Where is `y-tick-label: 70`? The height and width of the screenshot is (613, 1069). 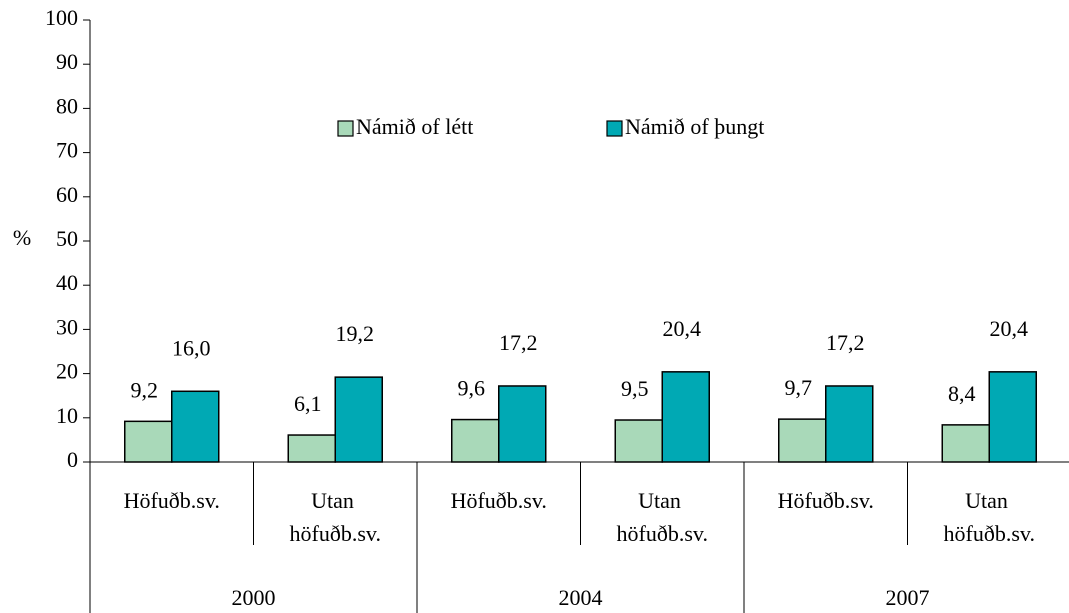
y-tick-label: 70 is located at coordinates (67, 150).